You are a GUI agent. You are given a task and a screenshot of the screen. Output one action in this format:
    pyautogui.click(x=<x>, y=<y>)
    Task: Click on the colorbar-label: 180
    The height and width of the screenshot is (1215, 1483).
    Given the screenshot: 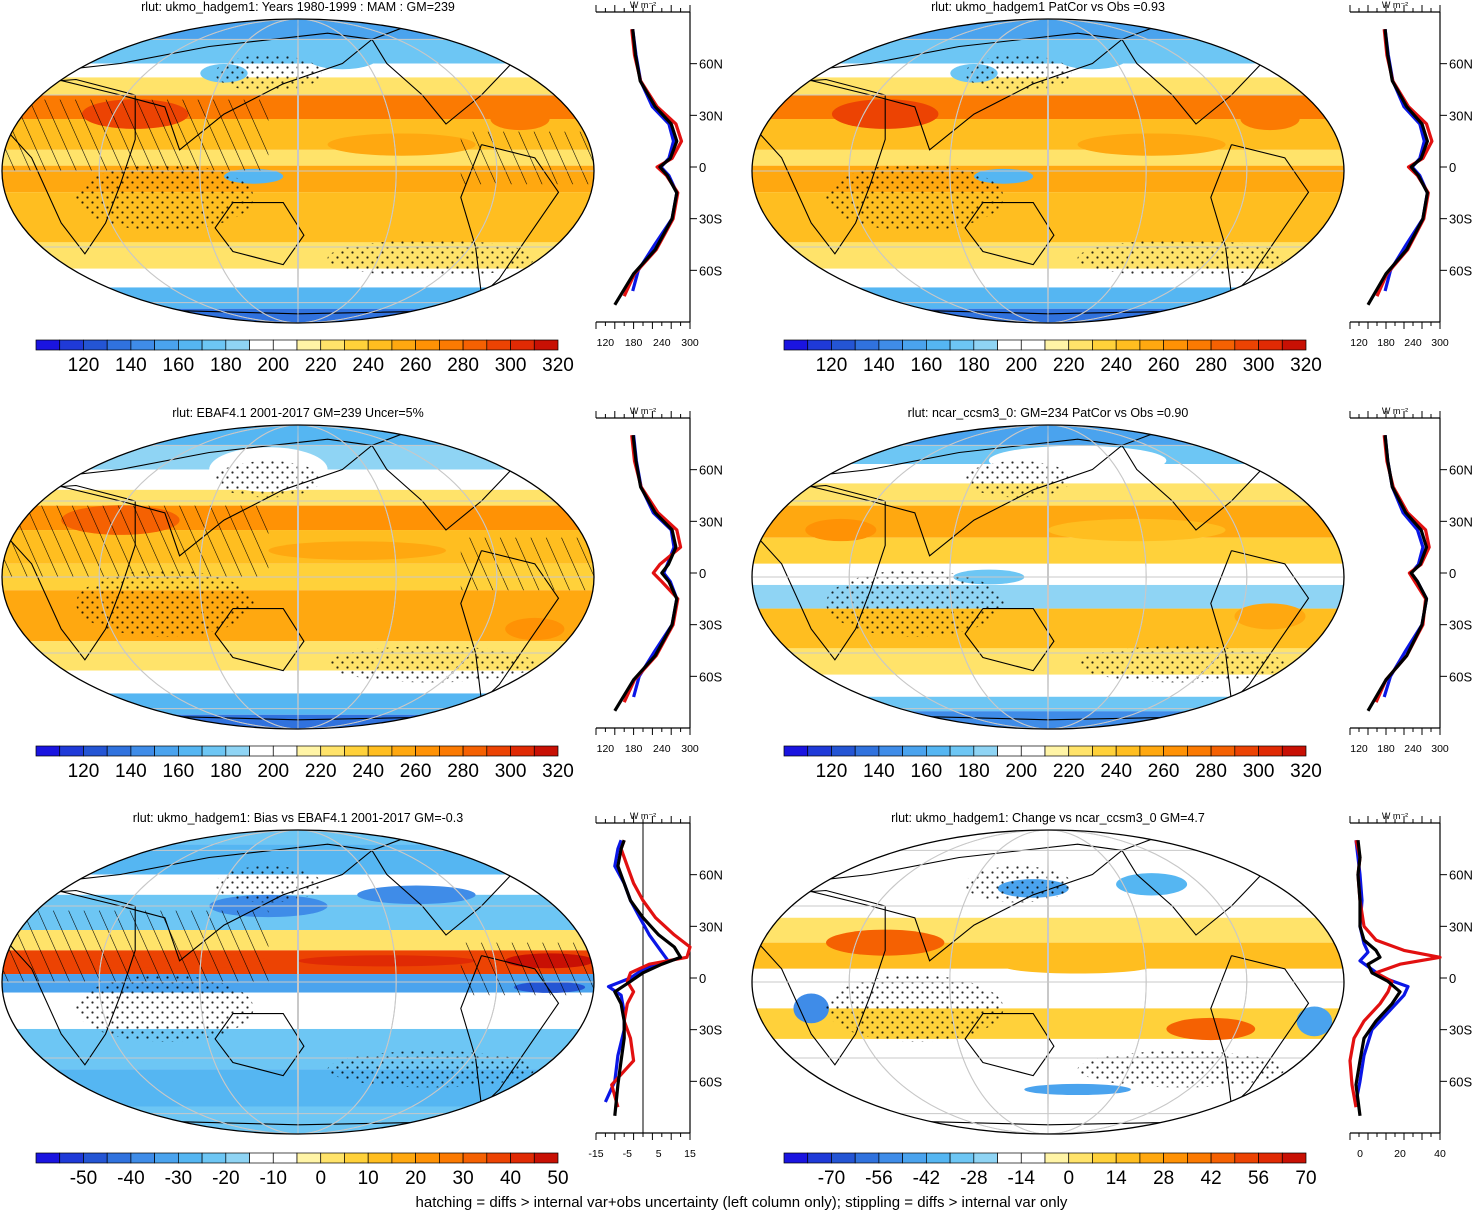 What is the action you would take?
    pyautogui.click(x=974, y=771)
    